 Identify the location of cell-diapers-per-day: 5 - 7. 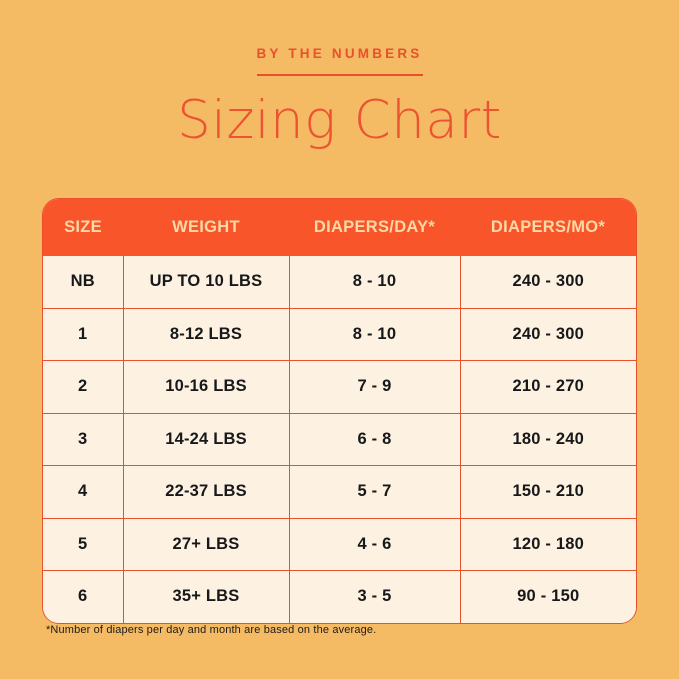
(375, 492).